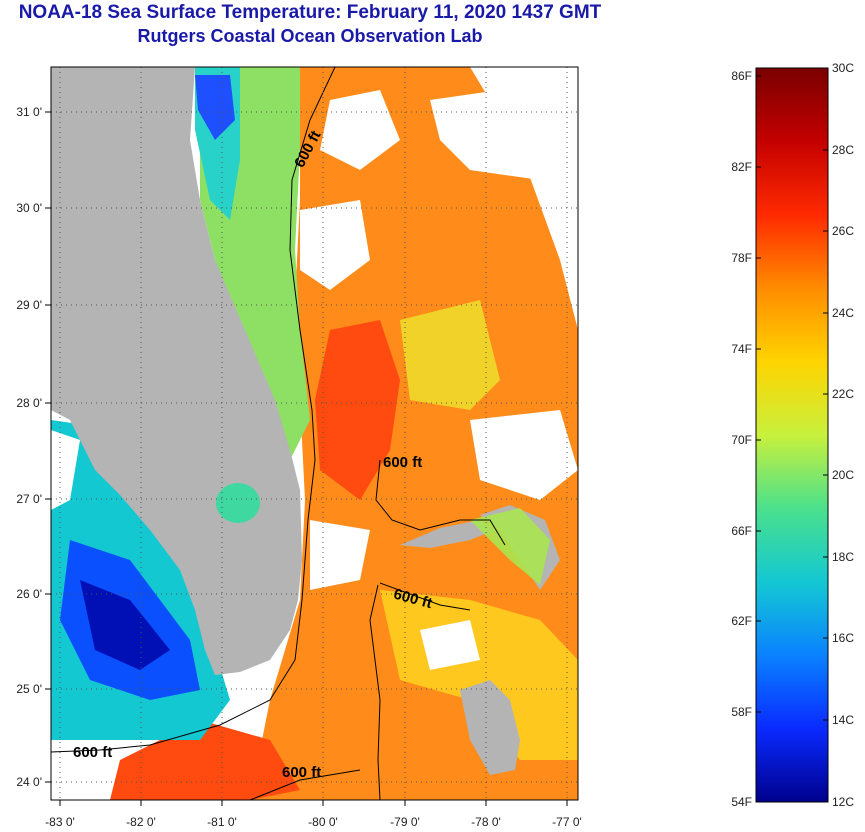 The width and height of the screenshot is (865, 832). I want to click on lake-okeechobee, so click(238, 503).